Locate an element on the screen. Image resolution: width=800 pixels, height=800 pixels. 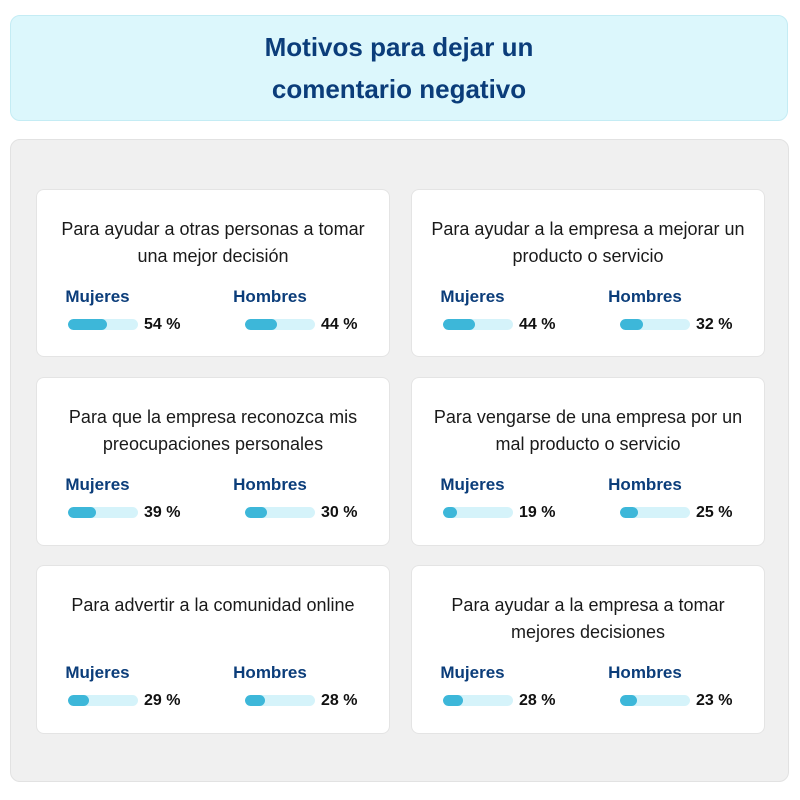
women-value-label: 54 % is located at coordinates (162, 324).